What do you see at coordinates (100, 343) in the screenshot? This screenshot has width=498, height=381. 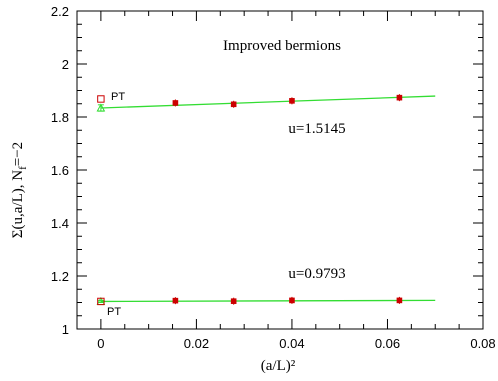 I see `x-tick-label: 0` at bounding box center [100, 343].